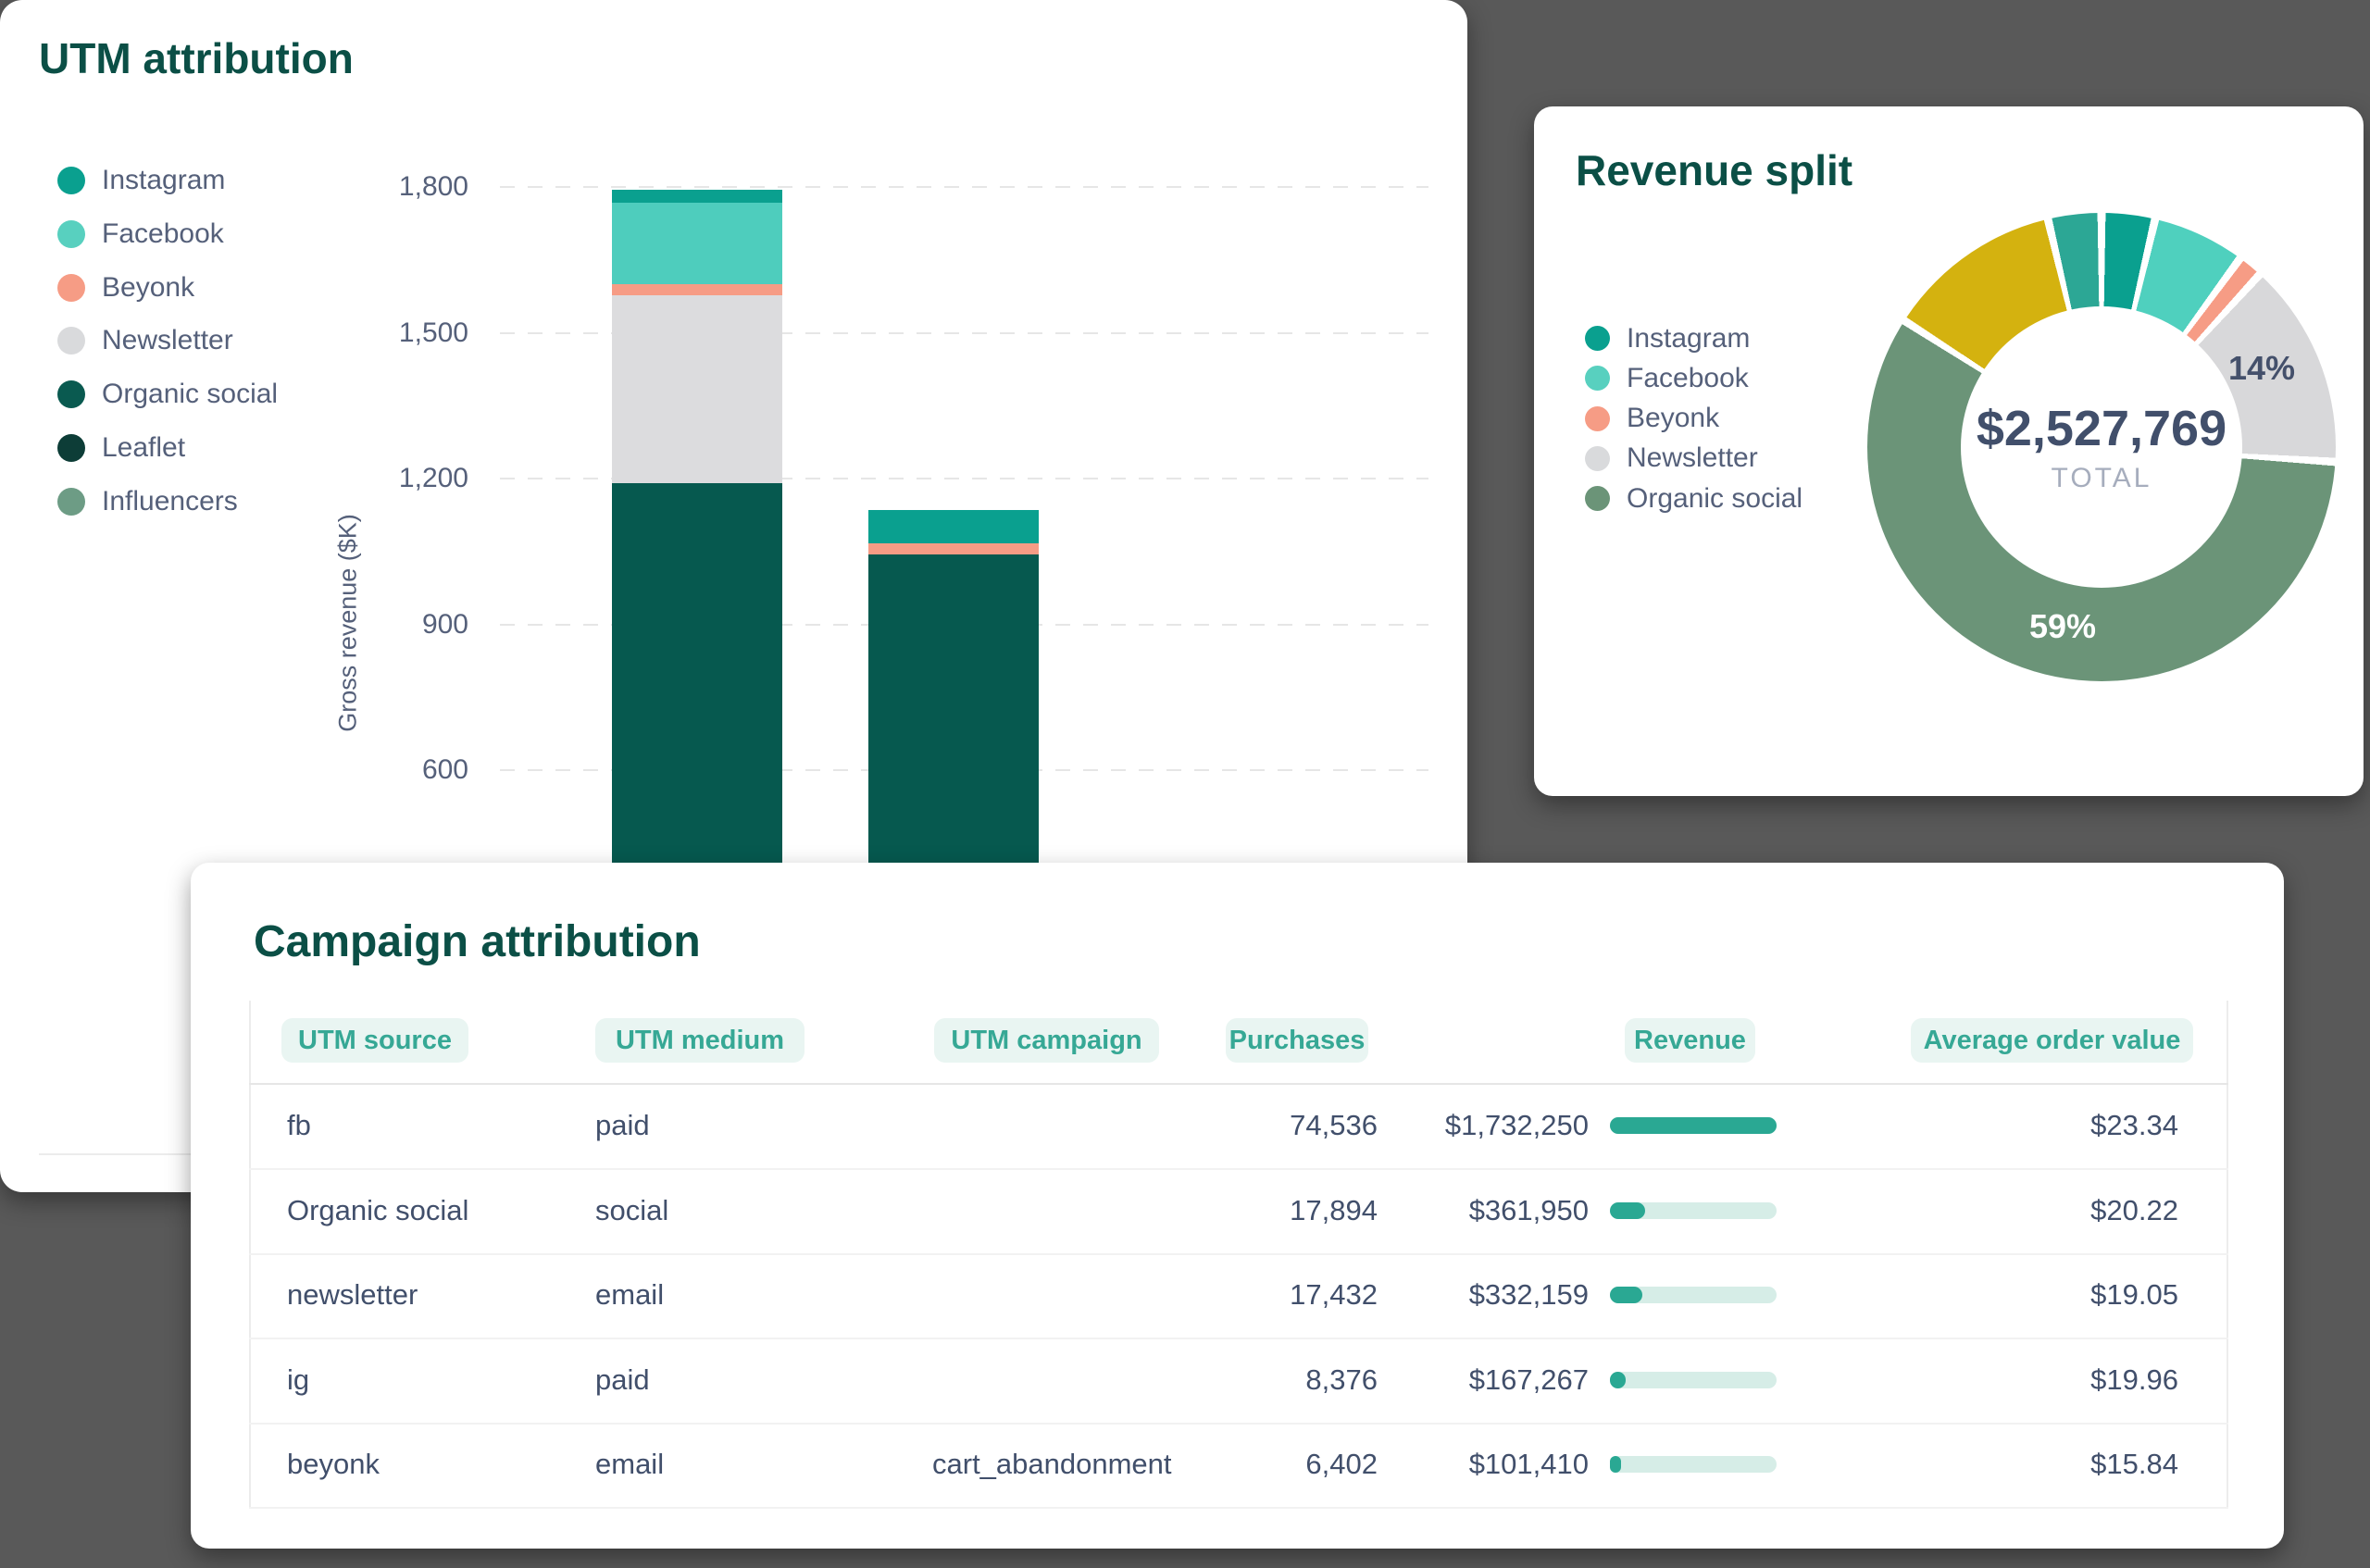  Describe the element at coordinates (1334, 1294) in the screenshot. I see `cell-purchases: 17,432` at that location.